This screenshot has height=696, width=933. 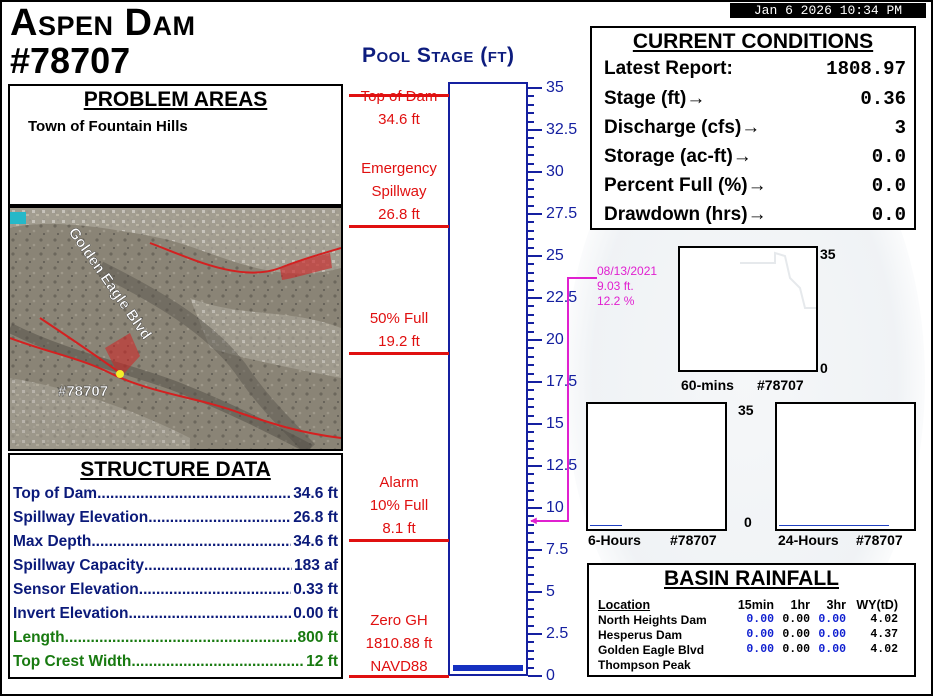 What do you see at coordinates (78, 565) in the screenshot?
I see `structure-row-label: Spillway Capacity` at bounding box center [78, 565].